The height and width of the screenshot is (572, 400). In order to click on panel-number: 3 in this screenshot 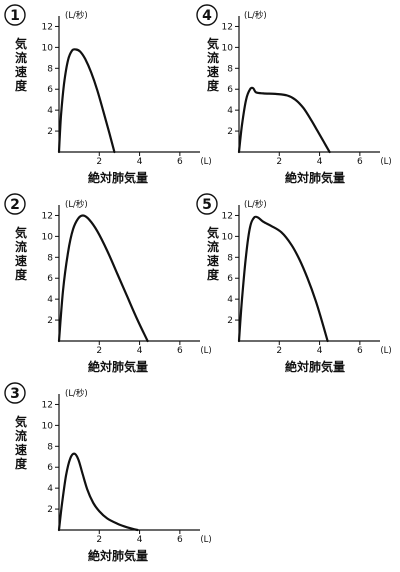, I will do `click(15, 394)`.